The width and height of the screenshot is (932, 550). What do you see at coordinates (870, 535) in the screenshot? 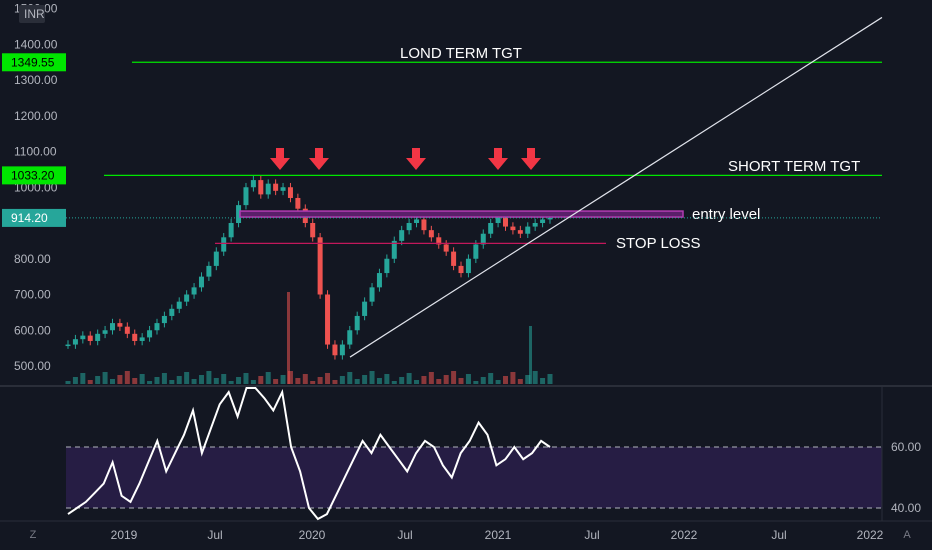
I see `x-tick-label: 2022` at bounding box center [870, 535].